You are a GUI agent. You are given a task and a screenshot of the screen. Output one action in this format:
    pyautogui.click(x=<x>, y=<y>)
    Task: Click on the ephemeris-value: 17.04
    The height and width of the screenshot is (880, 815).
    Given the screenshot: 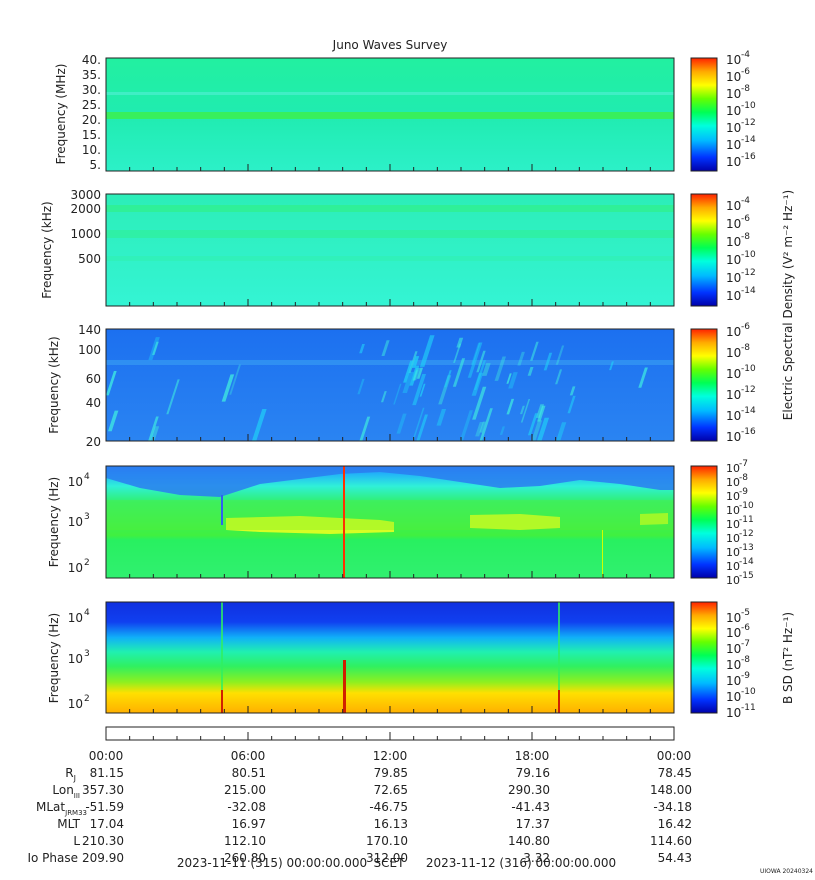 What is the action you would take?
    pyautogui.click(x=107, y=824)
    